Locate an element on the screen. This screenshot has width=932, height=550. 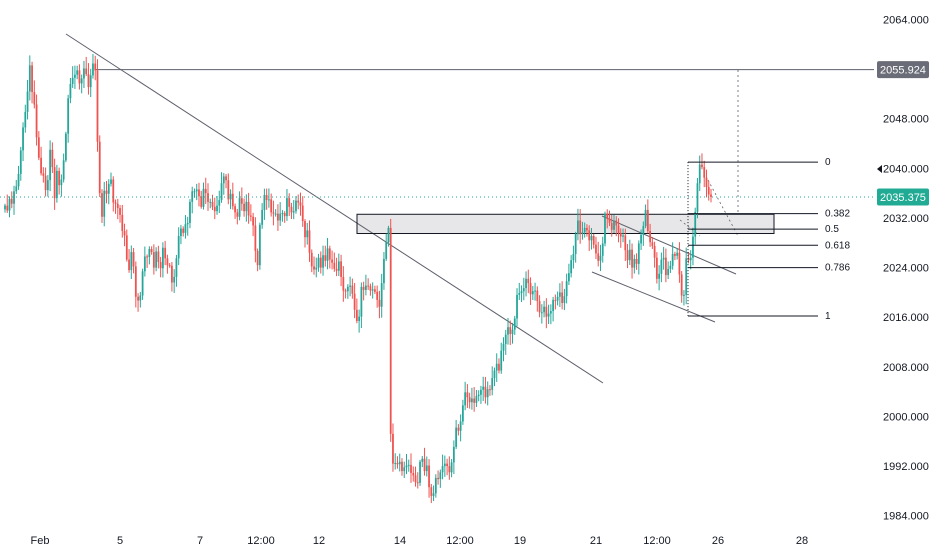
time-axis: Feb 5 7 12:00 12 14 12:00 19 21 12:00 26 28 is located at coordinates (420, 541).